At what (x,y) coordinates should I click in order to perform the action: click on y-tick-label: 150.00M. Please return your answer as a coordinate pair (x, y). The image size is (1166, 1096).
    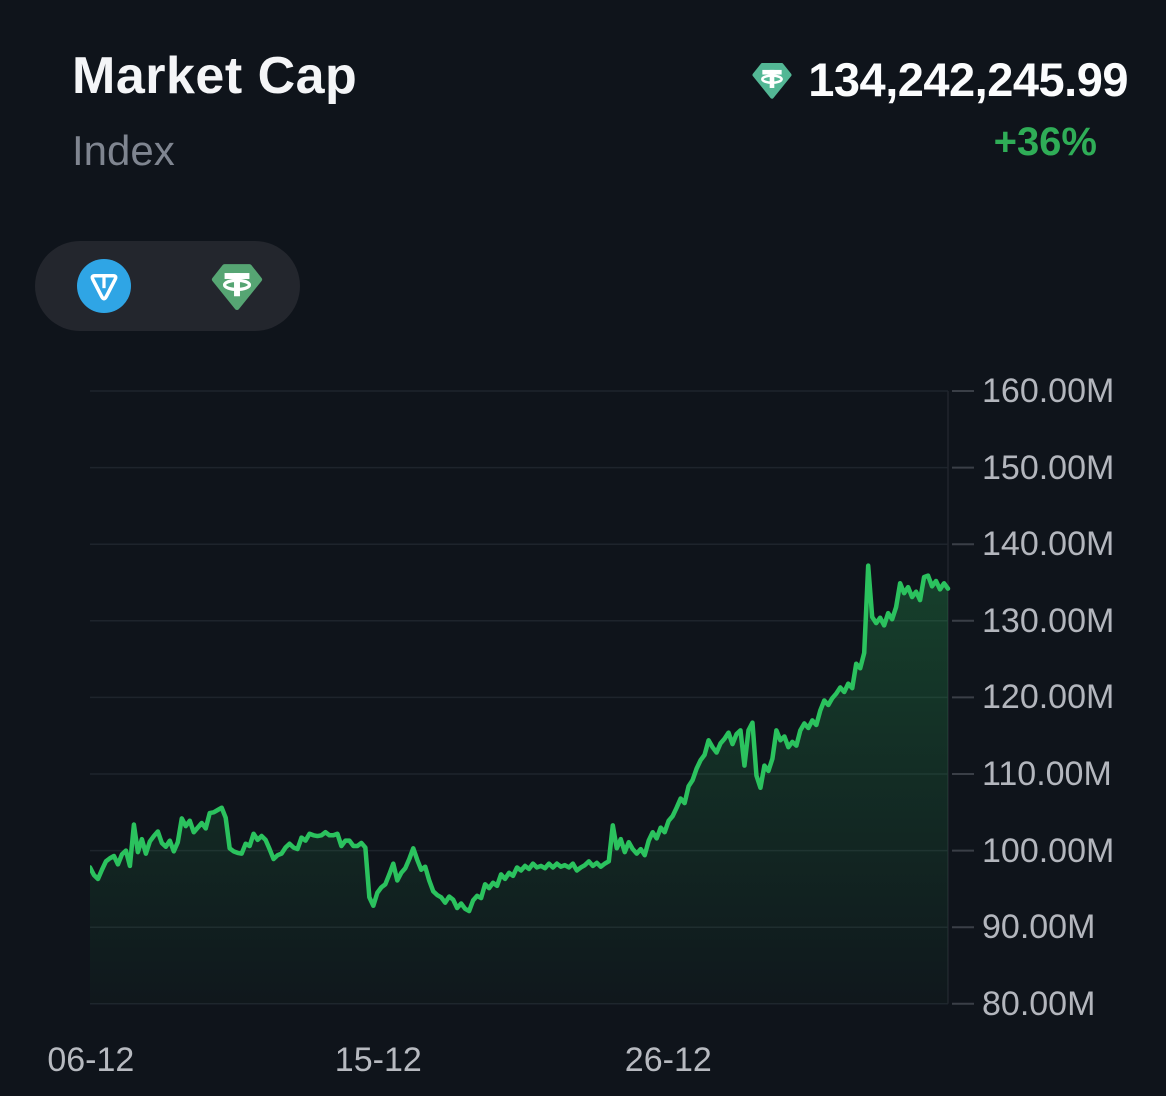
    Looking at the image, I should click on (1048, 467).